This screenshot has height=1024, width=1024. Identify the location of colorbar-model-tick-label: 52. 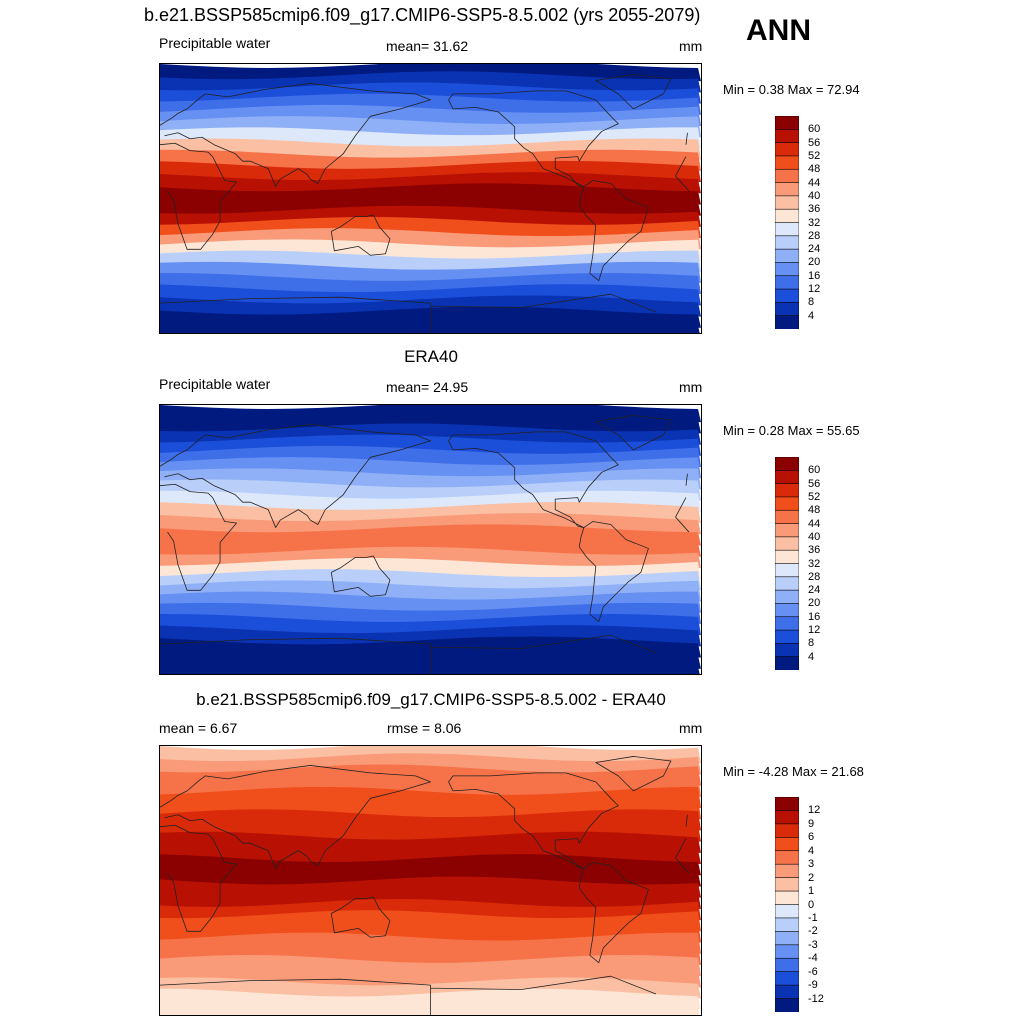
(814, 155).